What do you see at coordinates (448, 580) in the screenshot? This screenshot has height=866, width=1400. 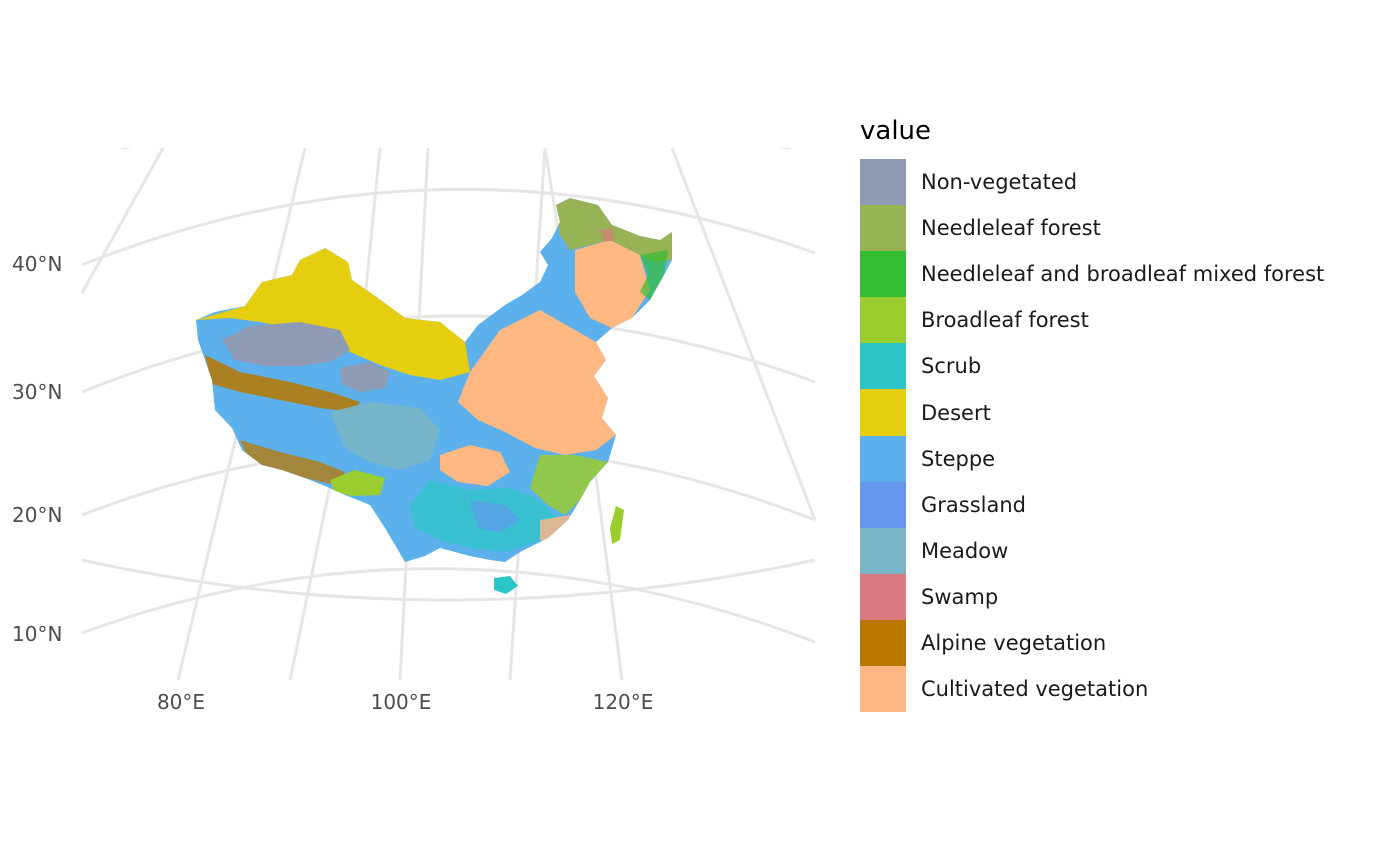 I see `graticule-arc-bottom` at bounding box center [448, 580].